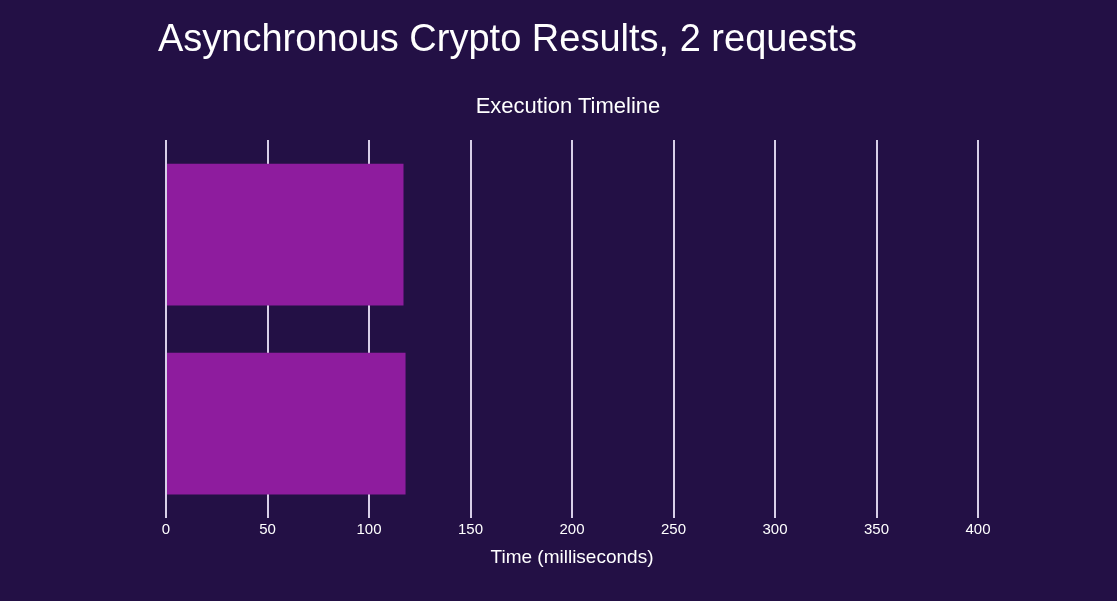 Image resolution: width=1117 pixels, height=601 pixels. I want to click on x-tick-label: 150, so click(470, 529).